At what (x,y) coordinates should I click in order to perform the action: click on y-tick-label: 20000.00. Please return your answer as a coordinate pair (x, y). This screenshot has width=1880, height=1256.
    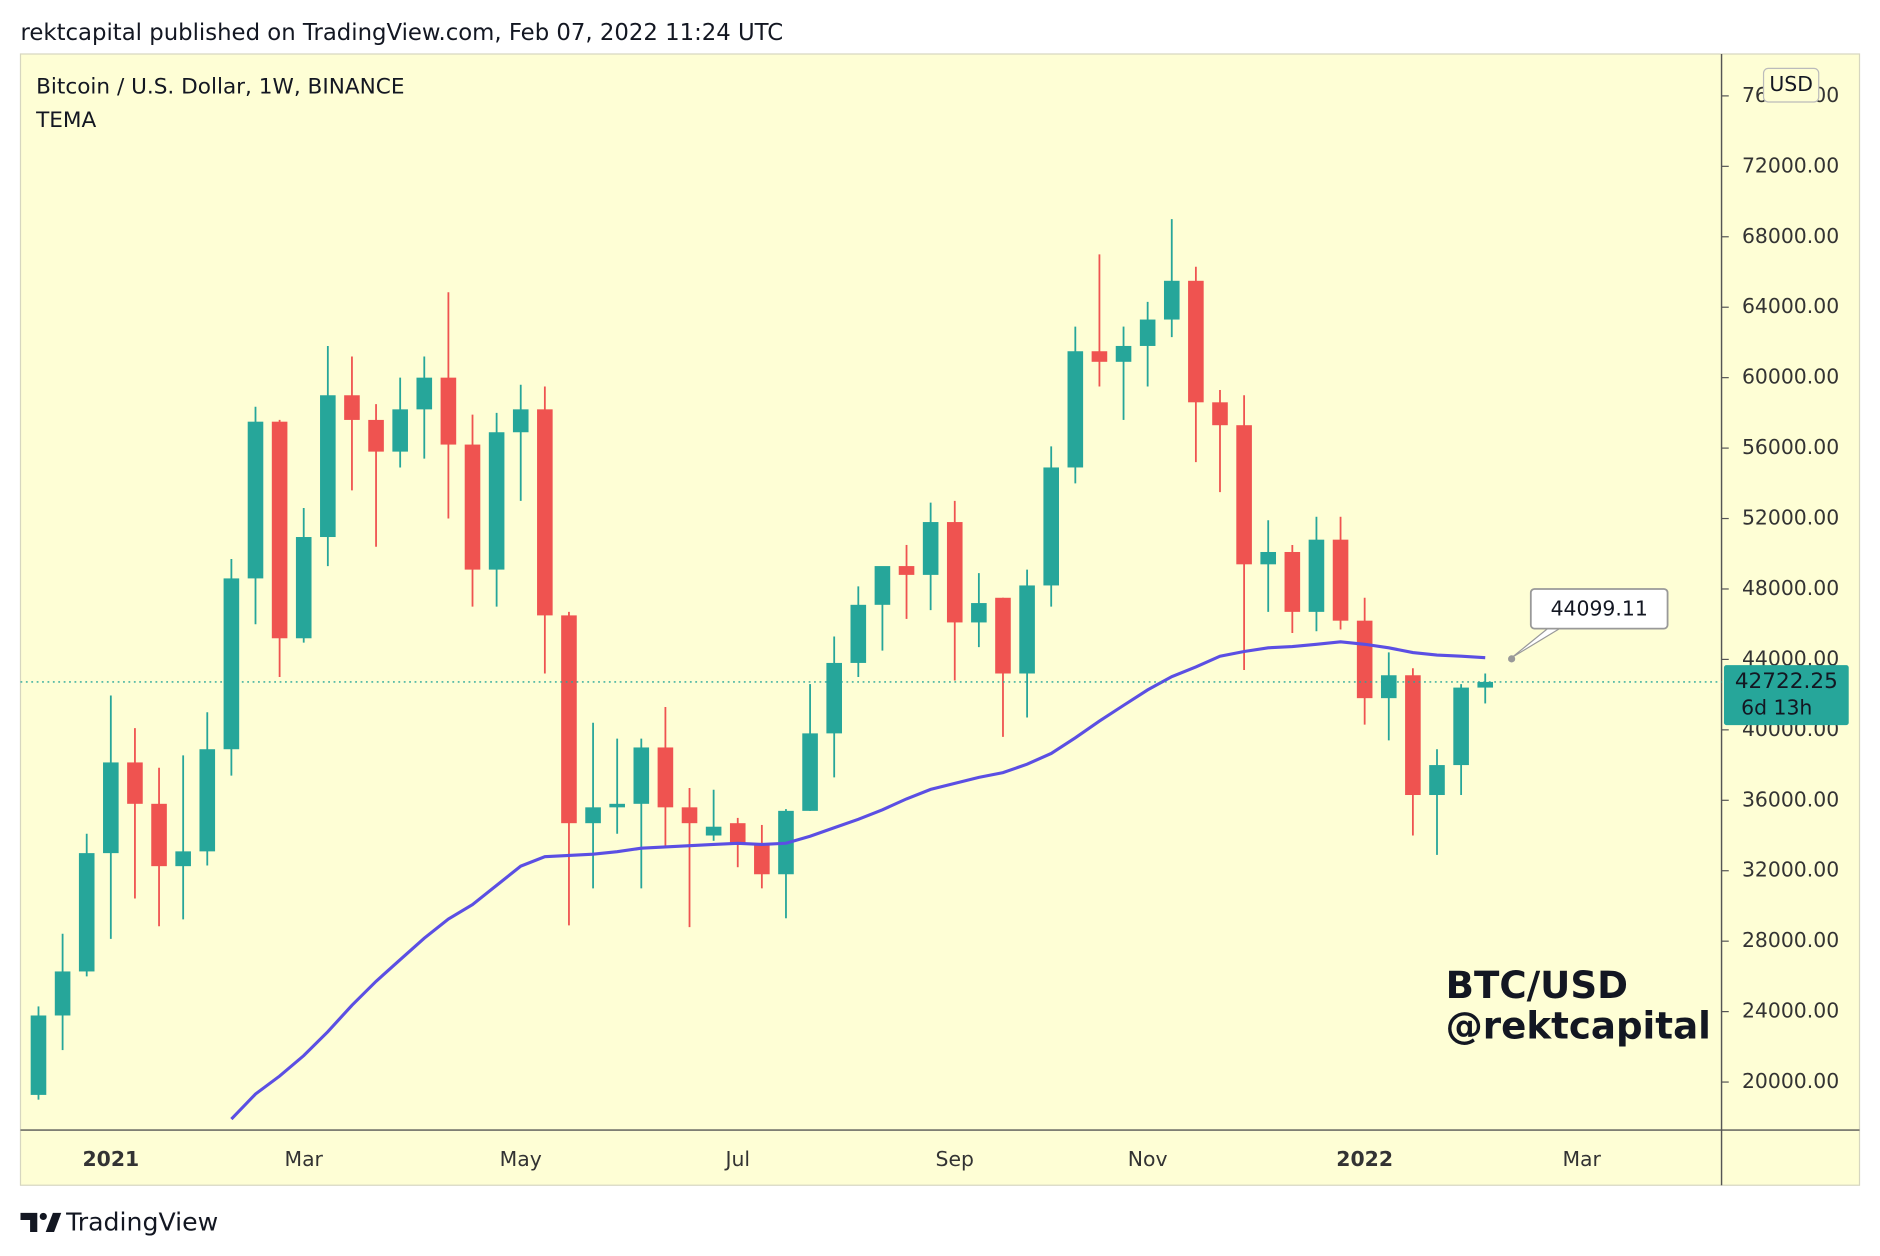
    Looking at the image, I should click on (1790, 1081).